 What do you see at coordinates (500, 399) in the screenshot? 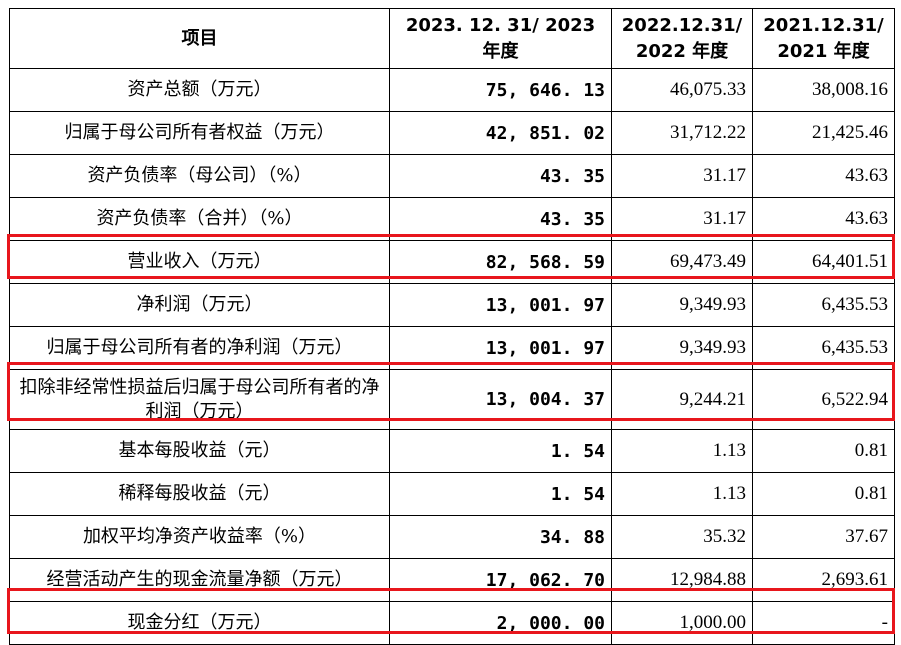
I see `value-2023: 13, 004. 37` at bounding box center [500, 399].